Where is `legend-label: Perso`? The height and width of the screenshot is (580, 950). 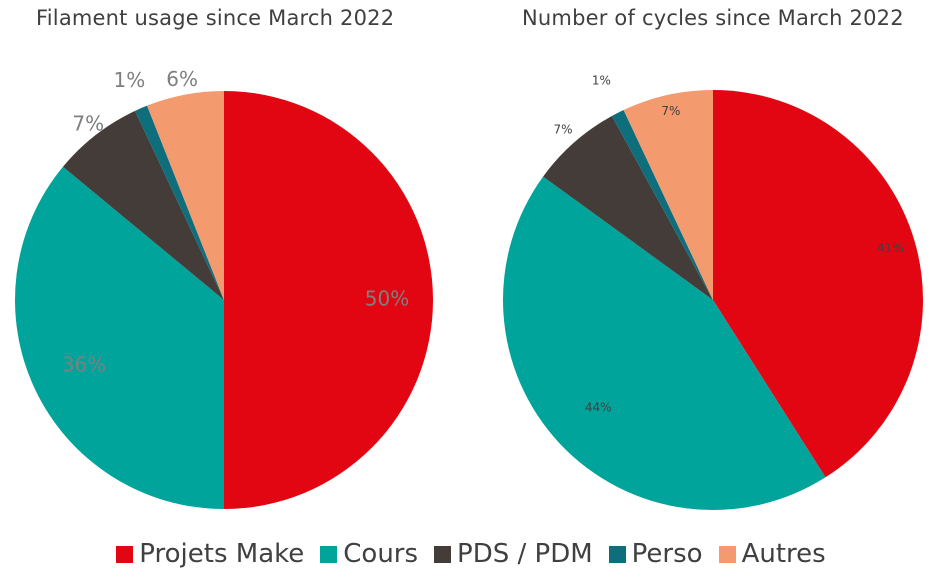 legend-label: Perso is located at coordinates (667, 554).